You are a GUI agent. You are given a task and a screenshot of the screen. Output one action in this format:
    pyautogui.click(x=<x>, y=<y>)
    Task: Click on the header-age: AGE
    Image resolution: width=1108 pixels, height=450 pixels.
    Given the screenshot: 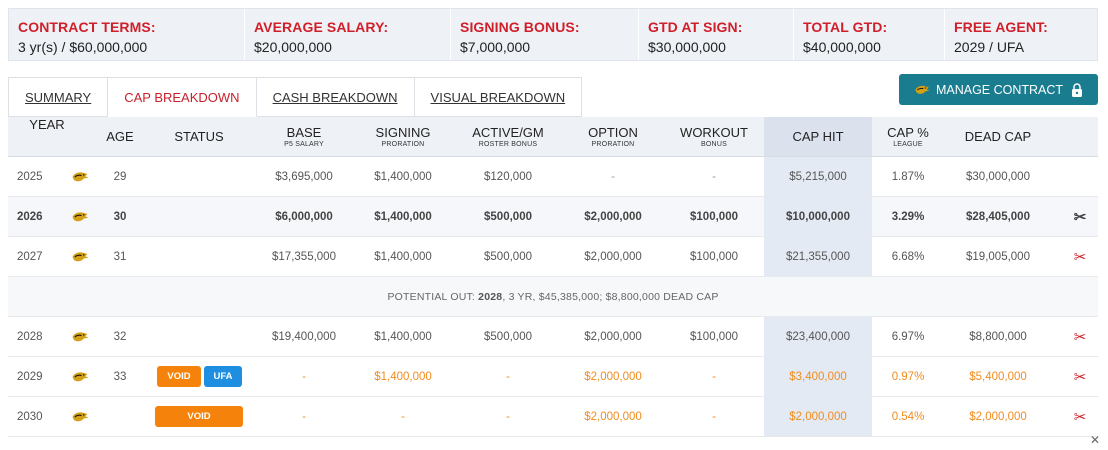 What is the action you would take?
    pyautogui.click(x=120, y=136)
    